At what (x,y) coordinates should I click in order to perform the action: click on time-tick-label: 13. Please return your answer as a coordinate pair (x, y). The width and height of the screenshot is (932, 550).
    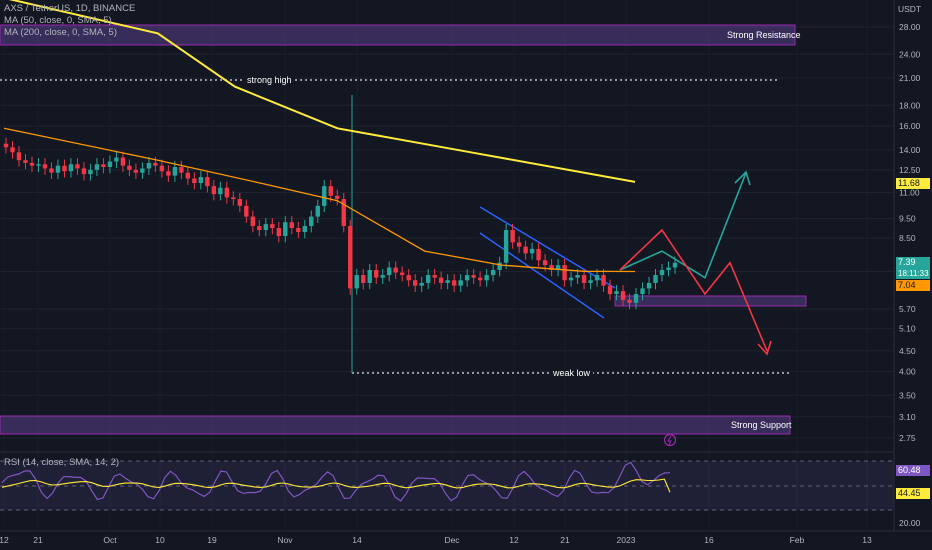
    Looking at the image, I should click on (867, 540).